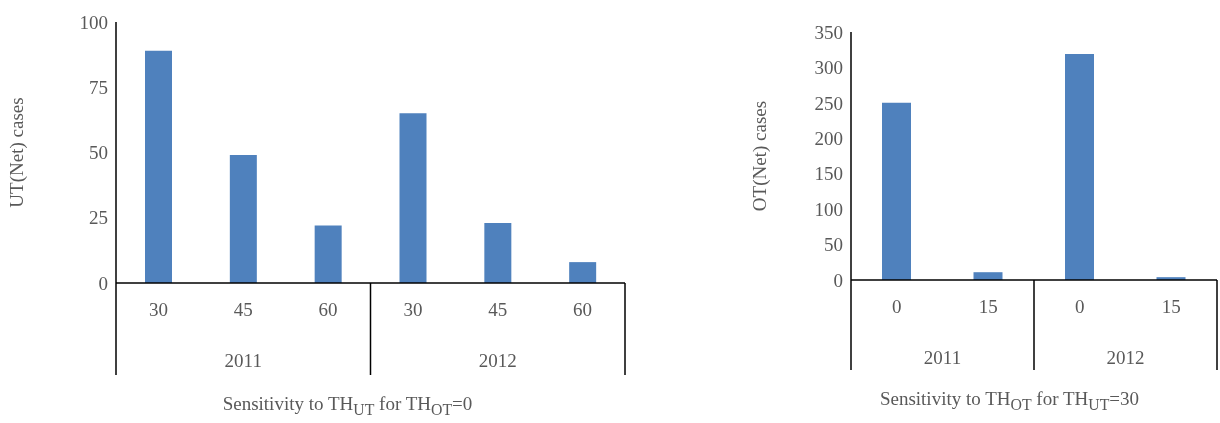  I want to click on y-tick-label: 75, so click(98, 87).